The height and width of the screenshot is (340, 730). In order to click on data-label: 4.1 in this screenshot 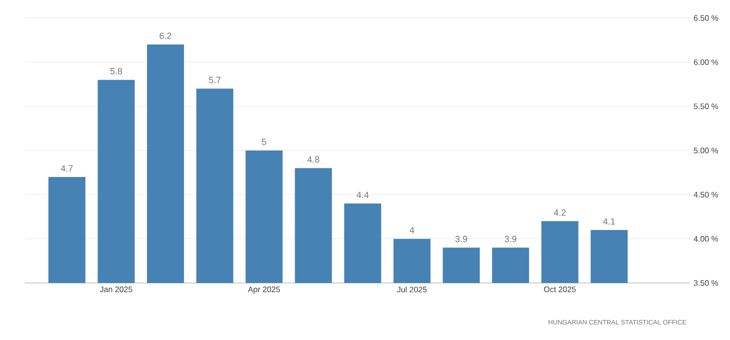, I will do `click(609, 221)`.